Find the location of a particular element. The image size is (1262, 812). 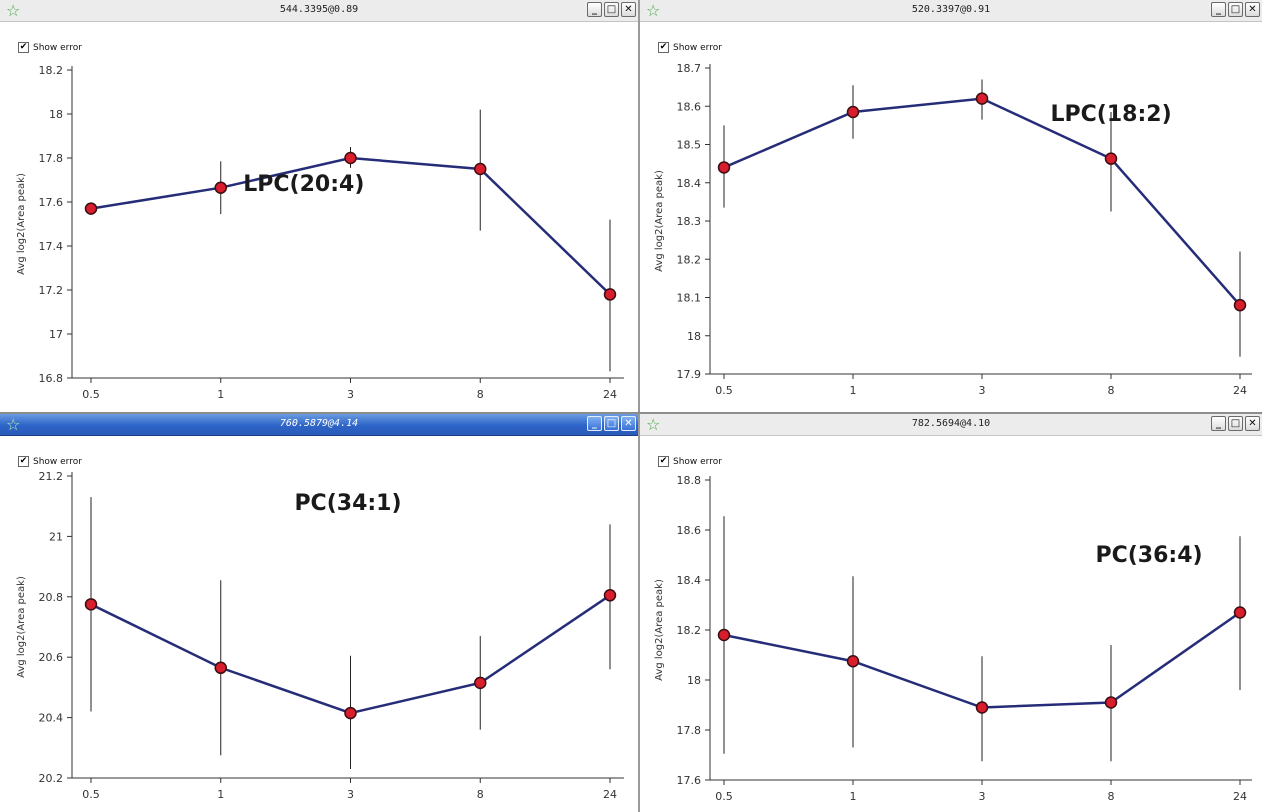

chart-annotation: LPC(20:4) is located at coordinates (303, 184).